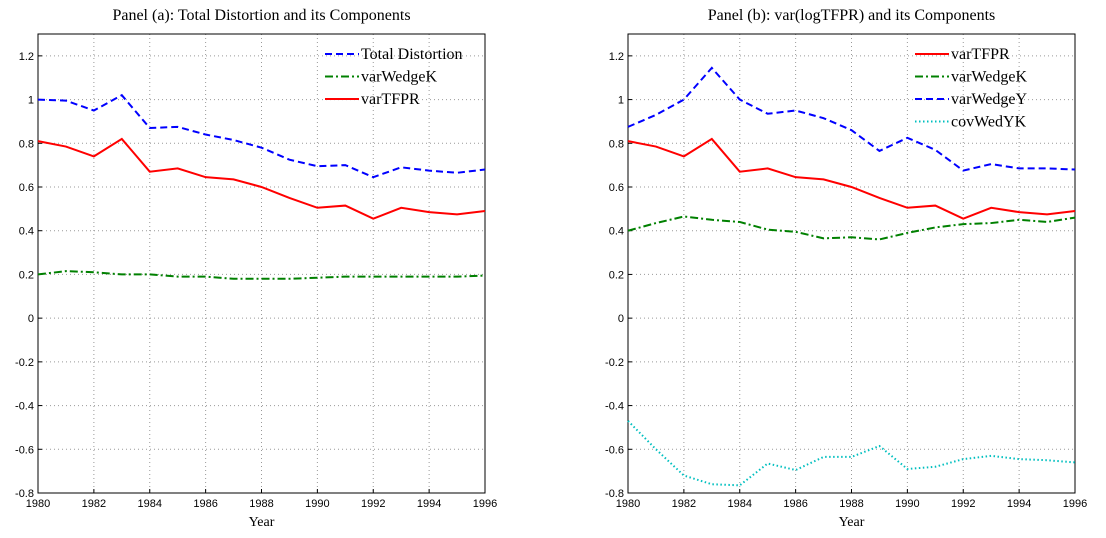 The height and width of the screenshot is (538, 1106). Describe the element at coordinates (989, 99) in the screenshot. I see `legend-label: varWedgeY` at that location.